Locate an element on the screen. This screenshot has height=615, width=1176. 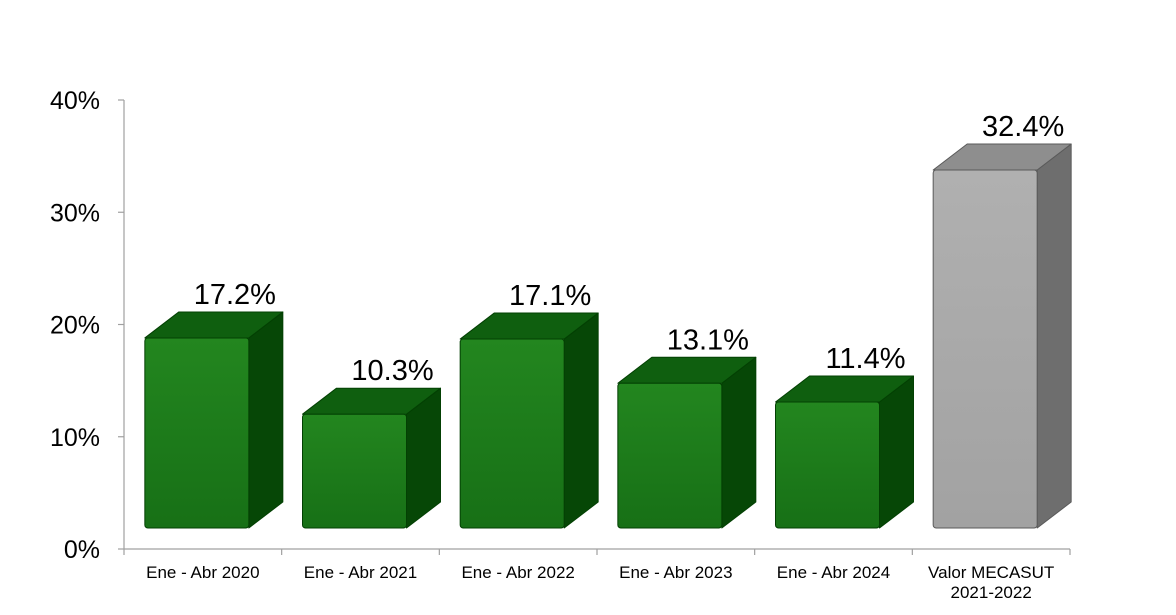
data-label: 13.1% is located at coordinates (708, 340).